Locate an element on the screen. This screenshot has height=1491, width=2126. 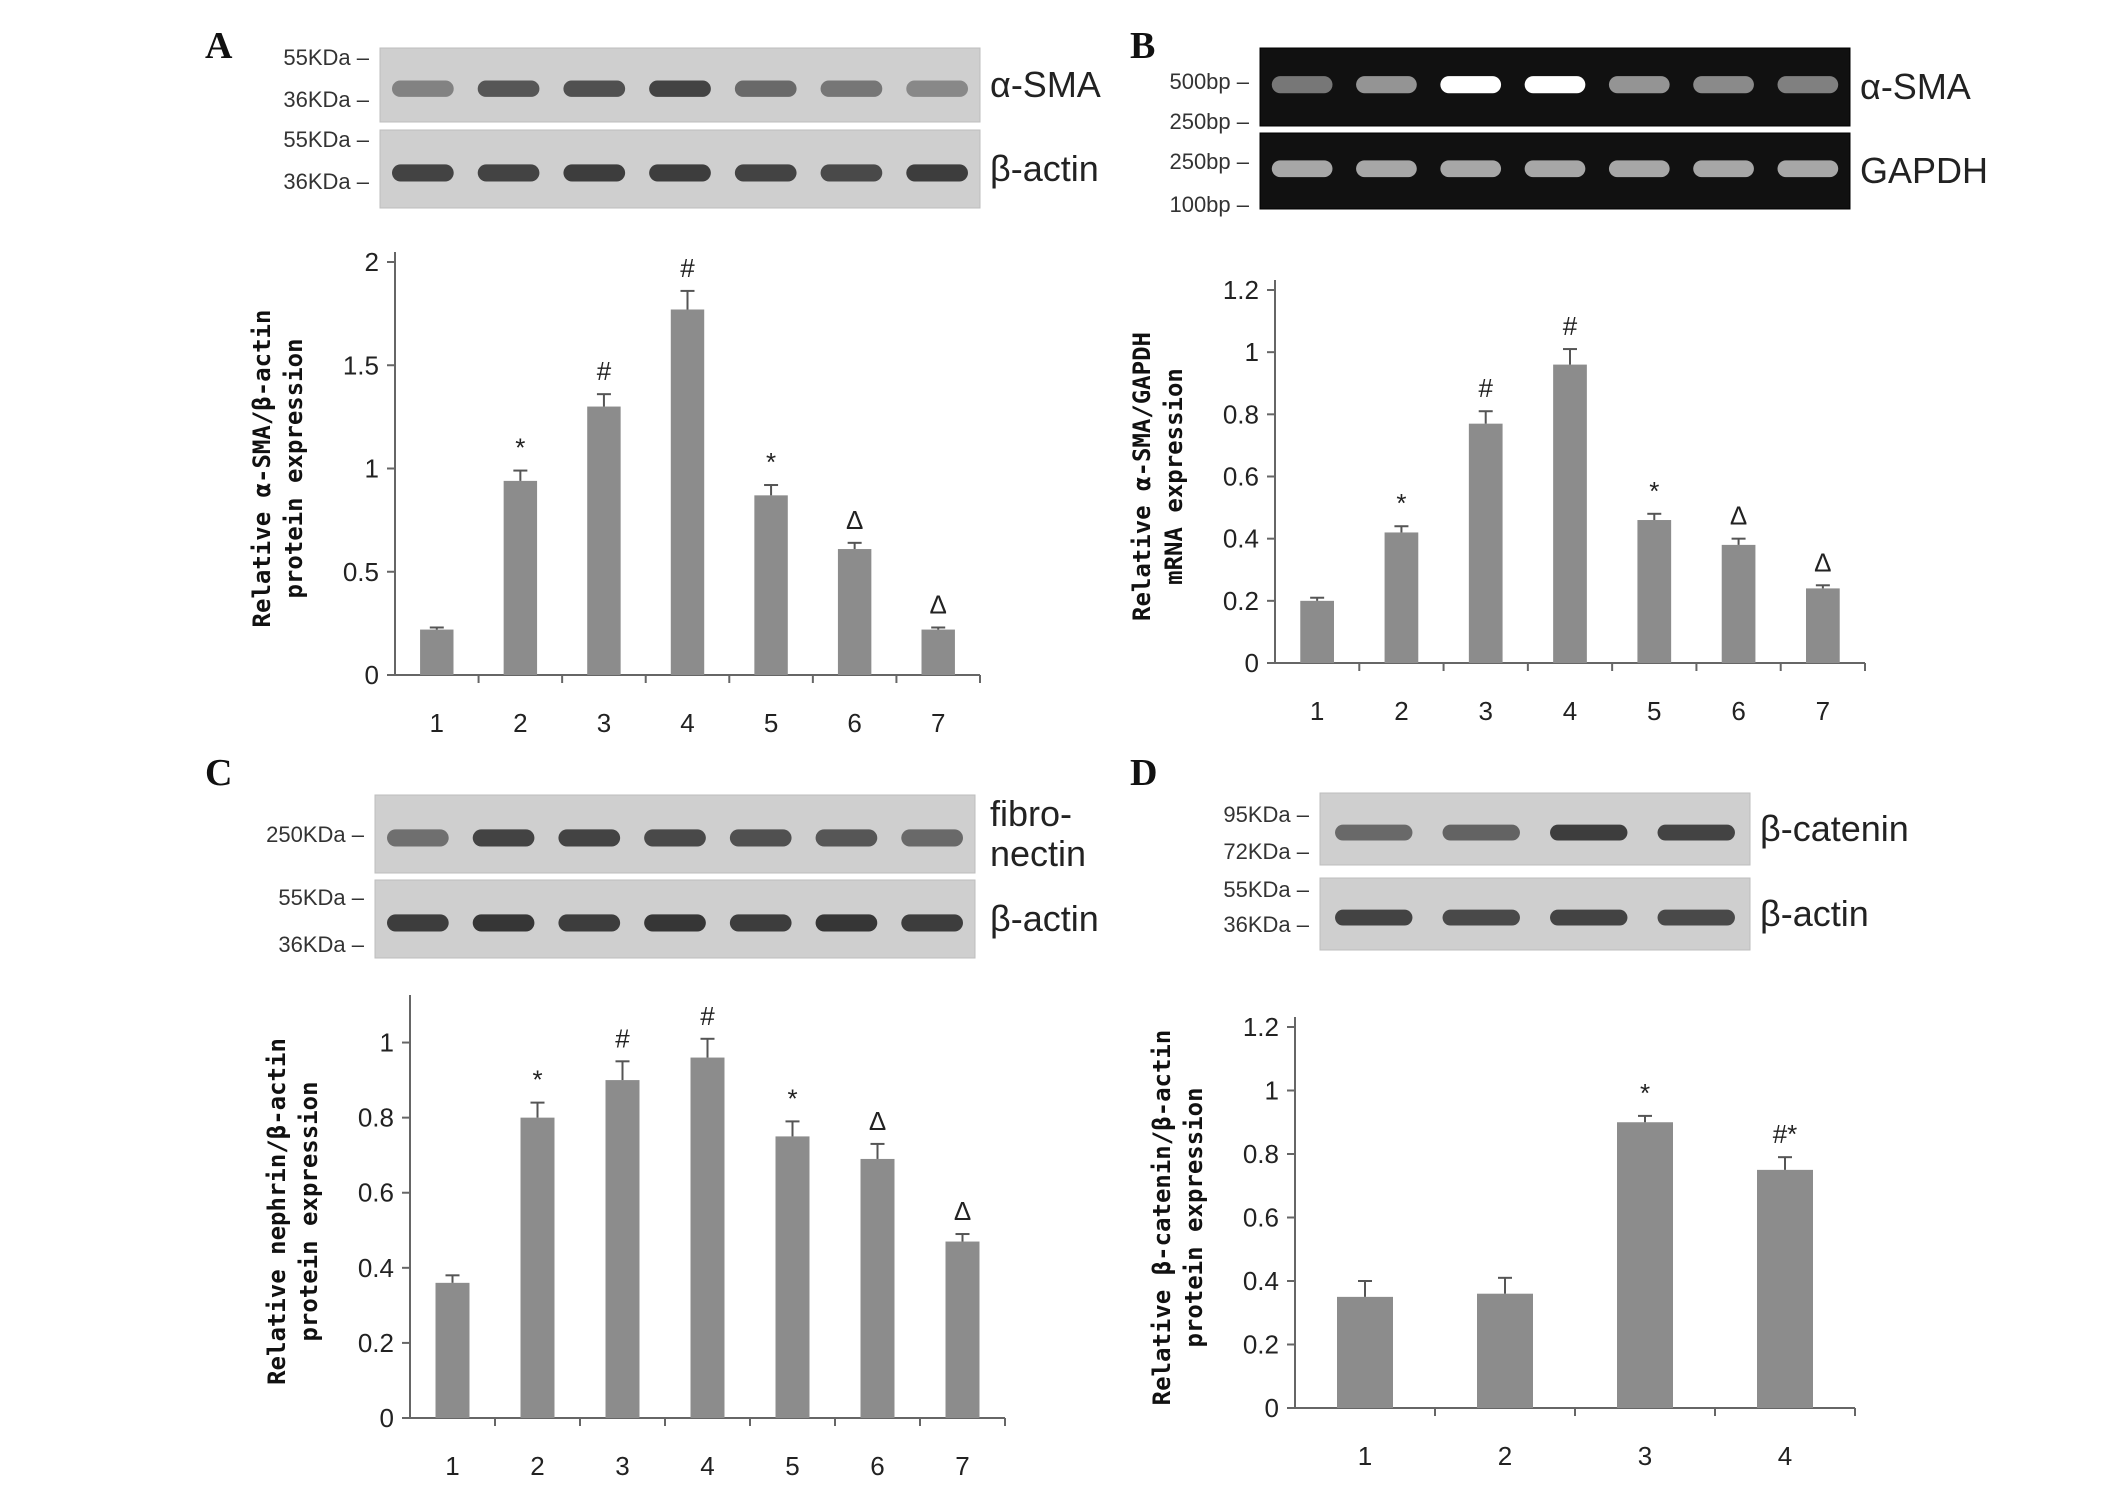
panel-letter: C is located at coordinates (218, 773).